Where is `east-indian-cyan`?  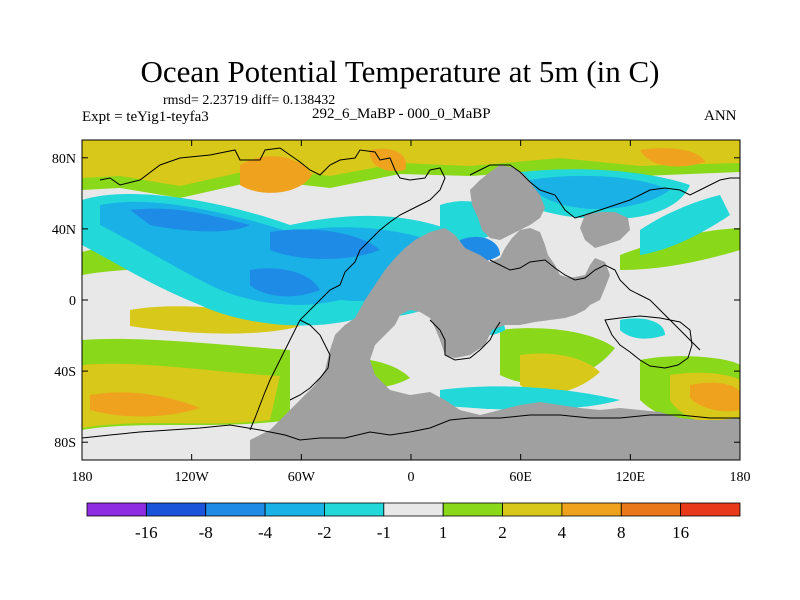
east-indian-cyan is located at coordinates (642, 328).